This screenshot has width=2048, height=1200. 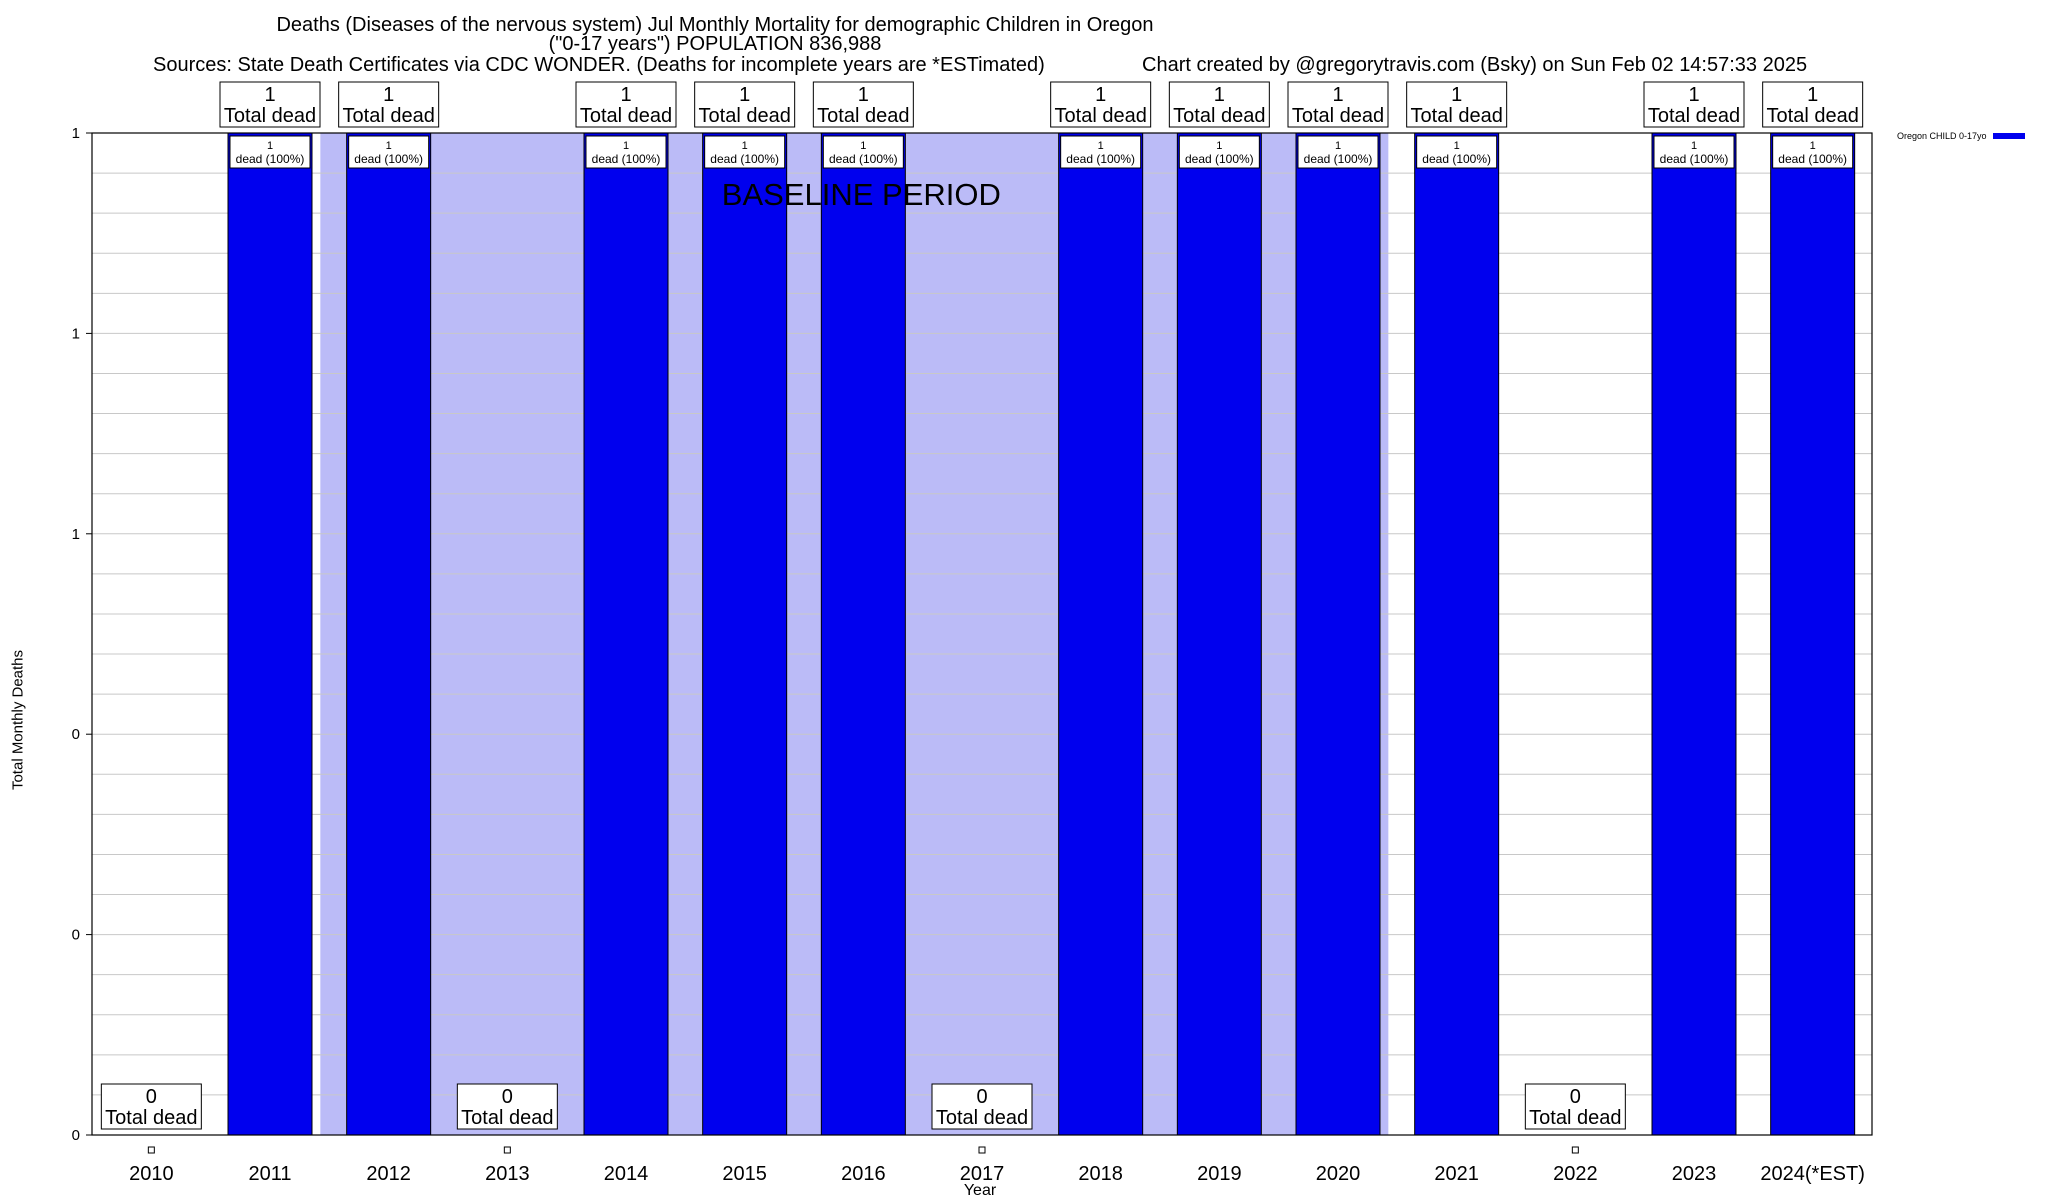 I want to click on x-tick-label: 2010, so click(x=151, y=1174).